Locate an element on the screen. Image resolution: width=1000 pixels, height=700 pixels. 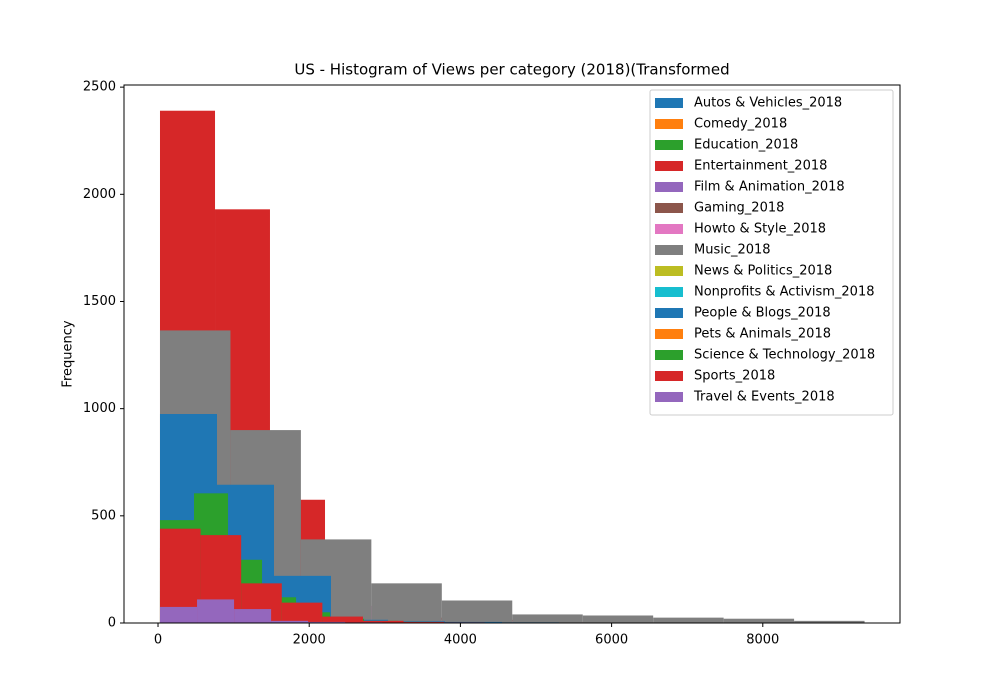
y-tick-label: 0 is located at coordinates (112, 623).